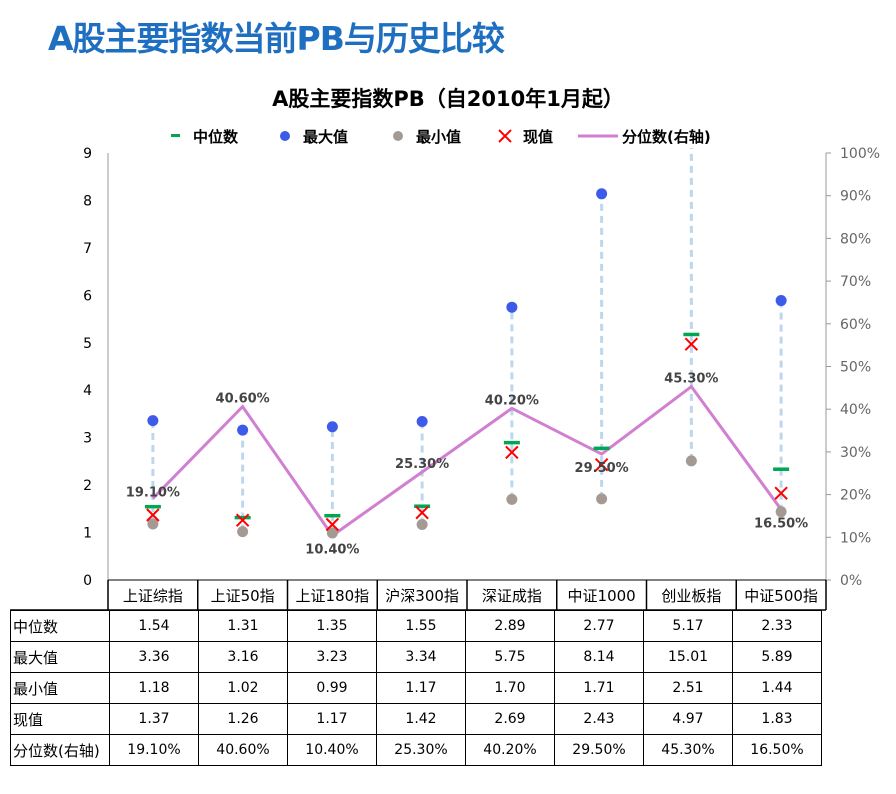  What do you see at coordinates (421, 719) in the screenshot?
I see `table-cell: 1.42` at bounding box center [421, 719].